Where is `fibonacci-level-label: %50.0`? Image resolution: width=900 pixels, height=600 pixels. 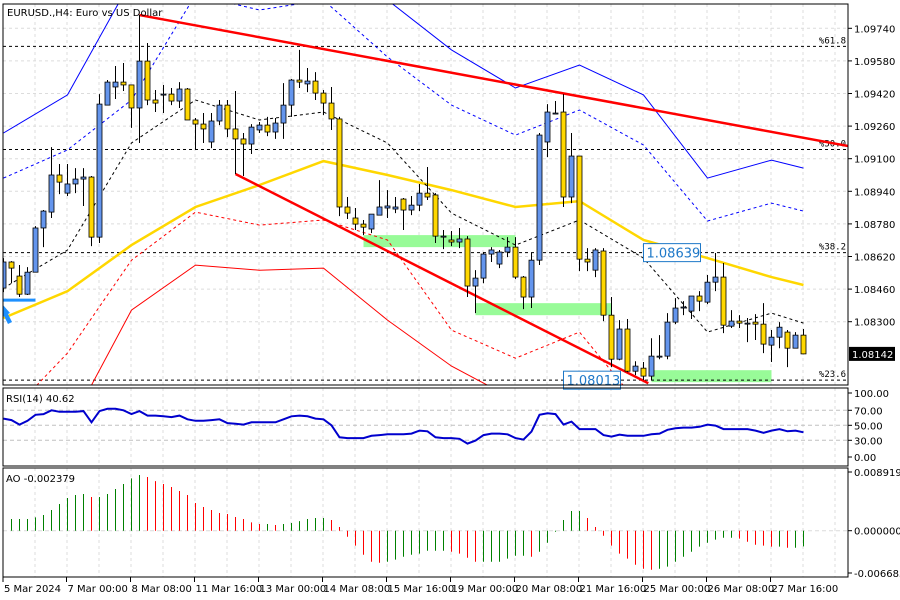 fibonacci-level-label: %50.0 is located at coordinates (832, 145).